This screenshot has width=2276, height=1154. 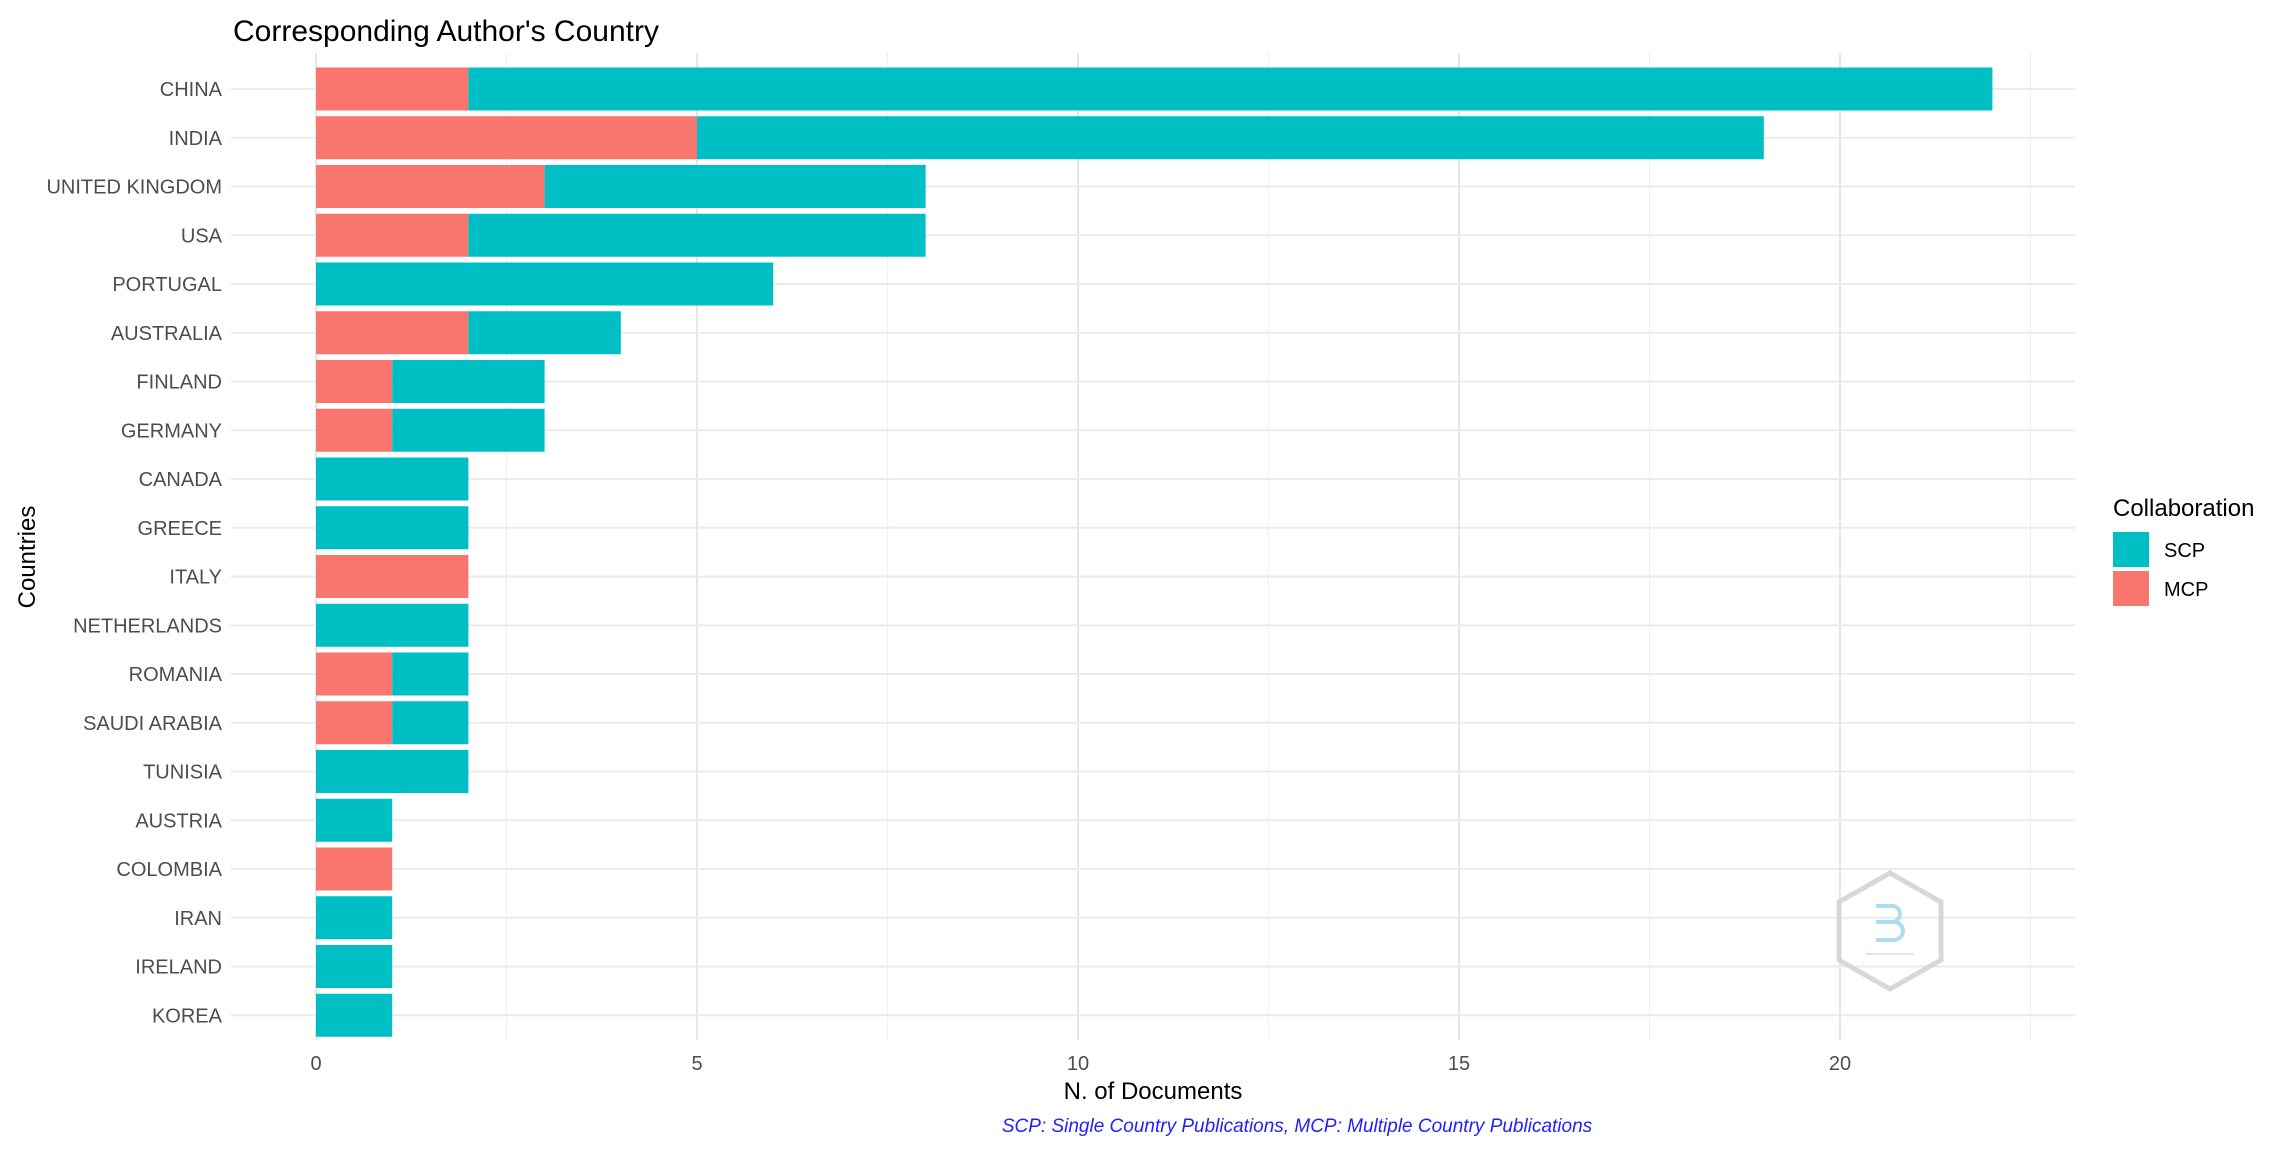 What do you see at coordinates (392, 235) in the screenshot?
I see `bar-mcp-usa` at bounding box center [392, 235].